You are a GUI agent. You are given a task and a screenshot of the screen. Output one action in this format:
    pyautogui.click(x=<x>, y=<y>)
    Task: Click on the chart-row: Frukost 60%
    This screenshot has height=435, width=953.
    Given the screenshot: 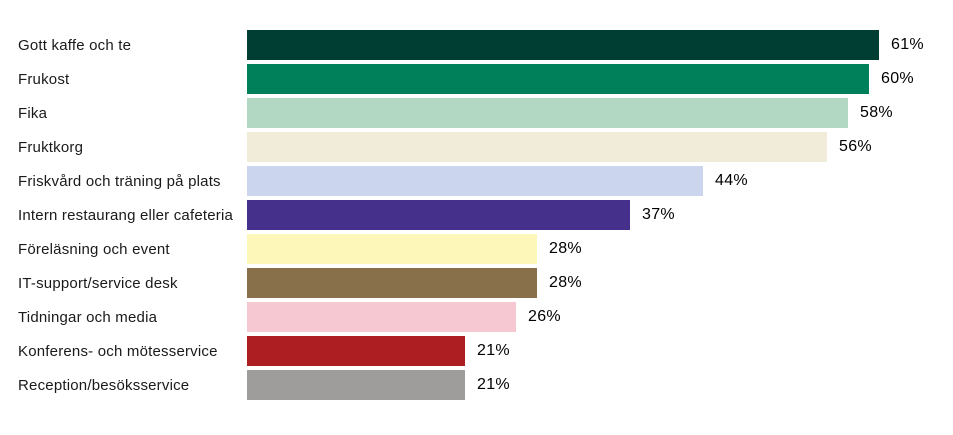 What is the action you would take?
    pyautogui.click(x=476, y=79)
    